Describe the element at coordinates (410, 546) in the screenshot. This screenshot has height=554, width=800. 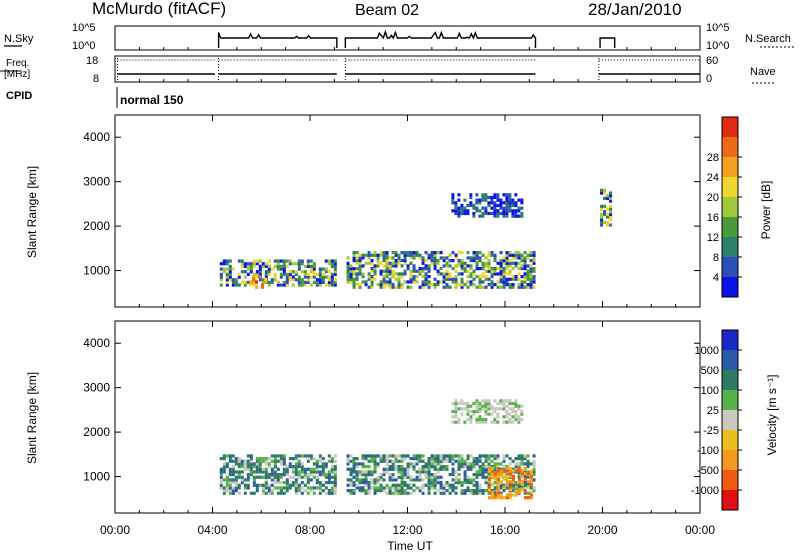
I see `time-axis-label: Time UT` at that location.